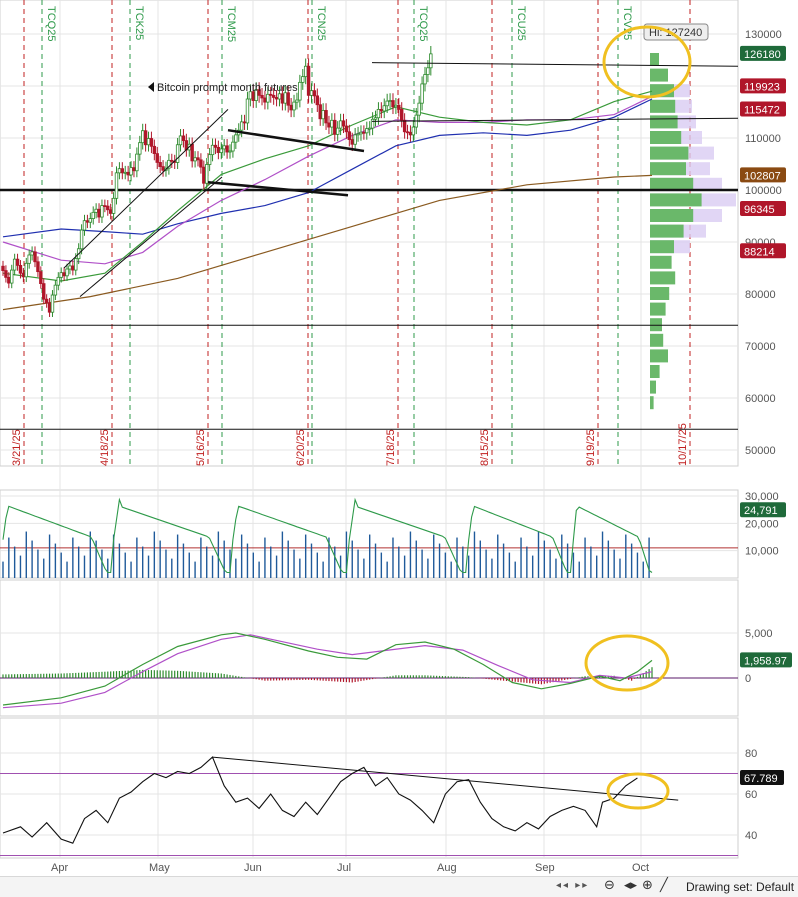  Describe the element at coordinates (631, 885) in the screenshot. I see `play-pause-icon: ◂▸` at that location.